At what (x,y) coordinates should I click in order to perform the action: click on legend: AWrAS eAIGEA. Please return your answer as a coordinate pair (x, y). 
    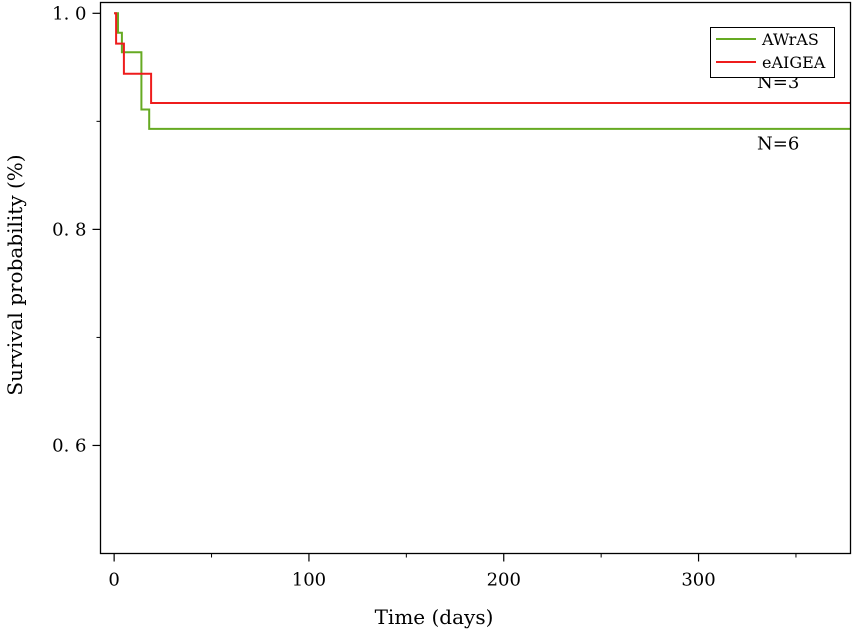
    Looking at the image, I should click on (772, 52).